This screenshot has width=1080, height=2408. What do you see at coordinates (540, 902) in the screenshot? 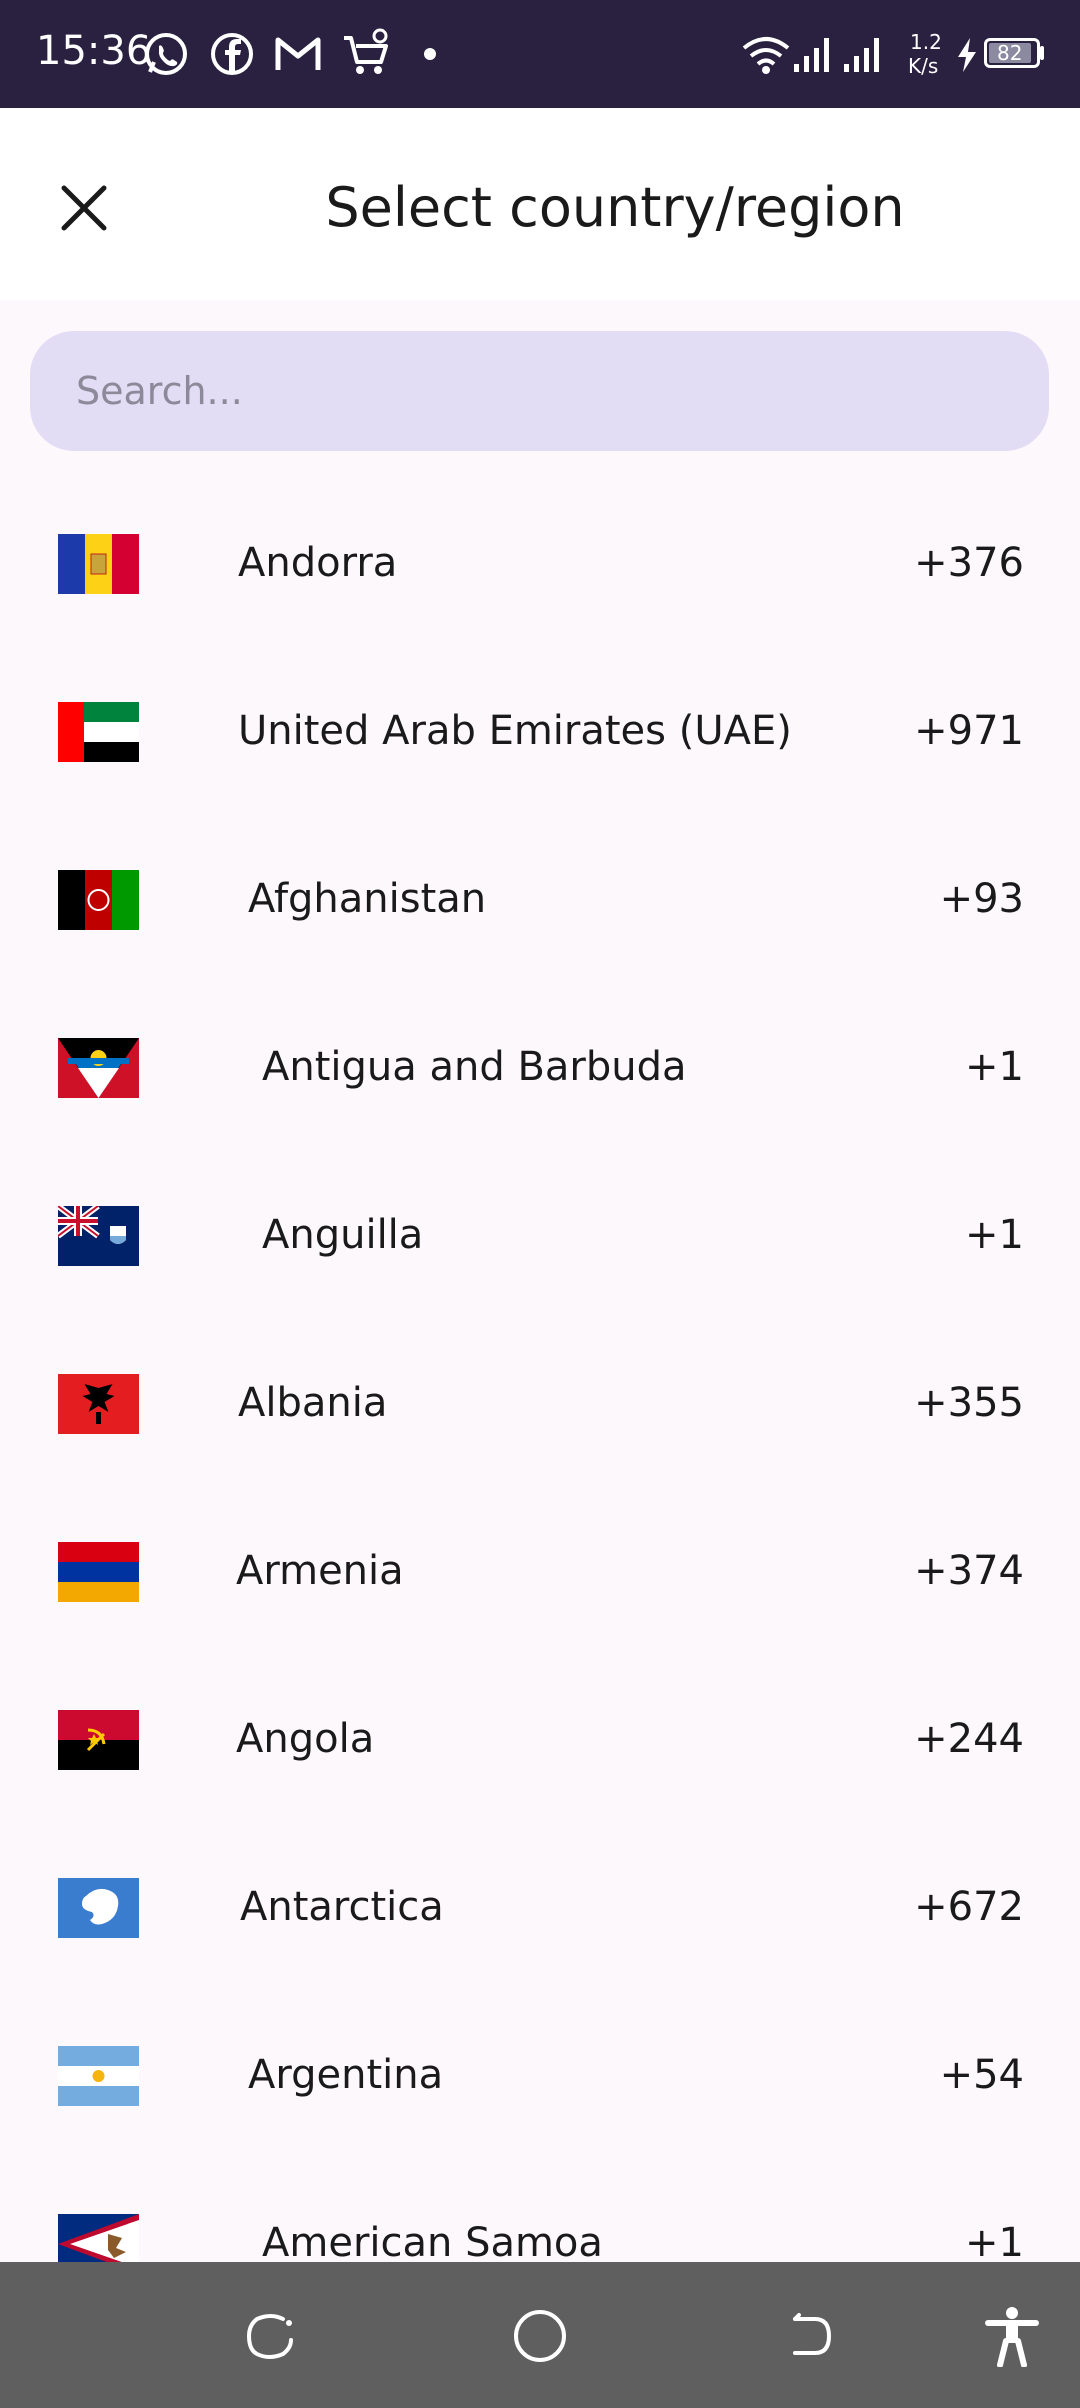
I see `country-row-afghanistan: Afghanistan +93` at bounding box center [540, 902].